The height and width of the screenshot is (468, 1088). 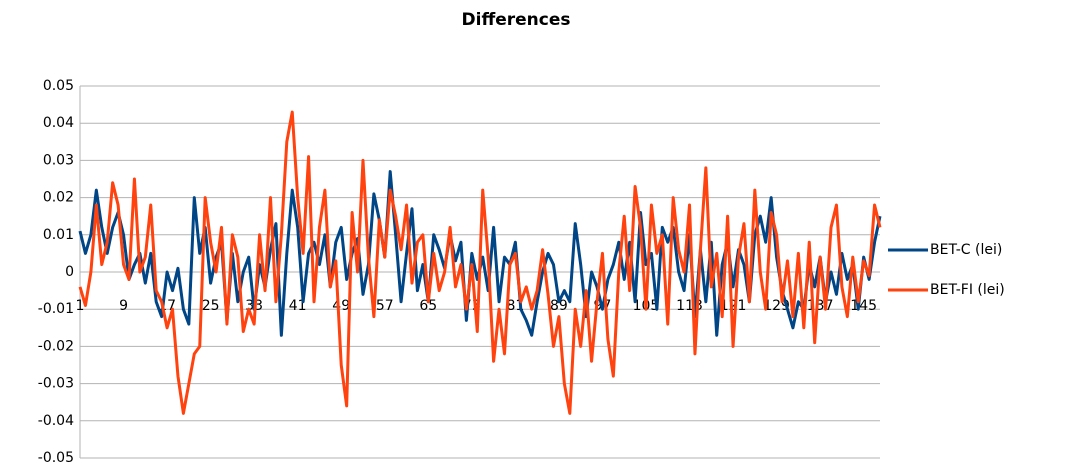 I want to click on y-tick-label: 0.04, so click(x=58, y=123).